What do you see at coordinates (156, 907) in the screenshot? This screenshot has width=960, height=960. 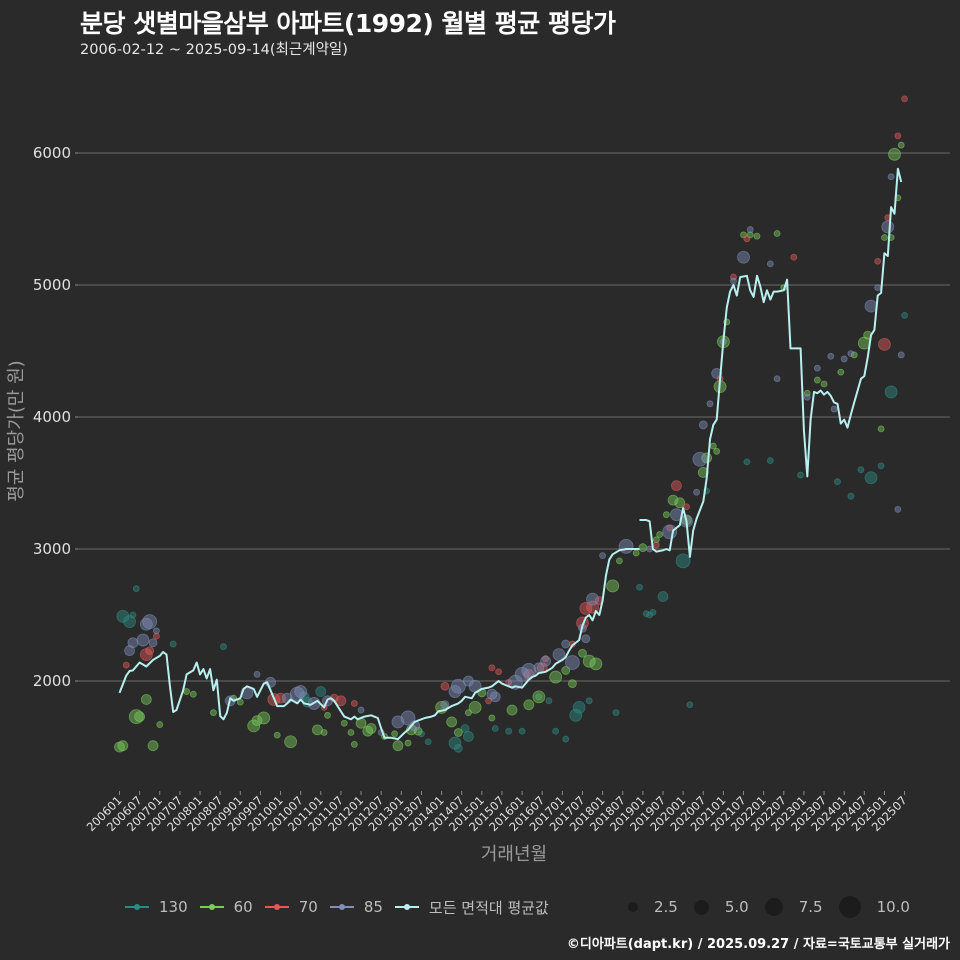 I see `legend-item-130: 130` at bounding box center [156, 907].